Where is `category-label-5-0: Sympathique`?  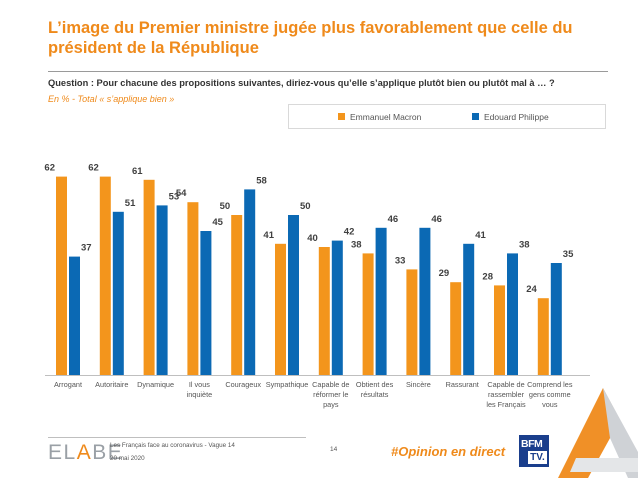 category-label-5-0: Sympathique is located at coordinates (287, 384).